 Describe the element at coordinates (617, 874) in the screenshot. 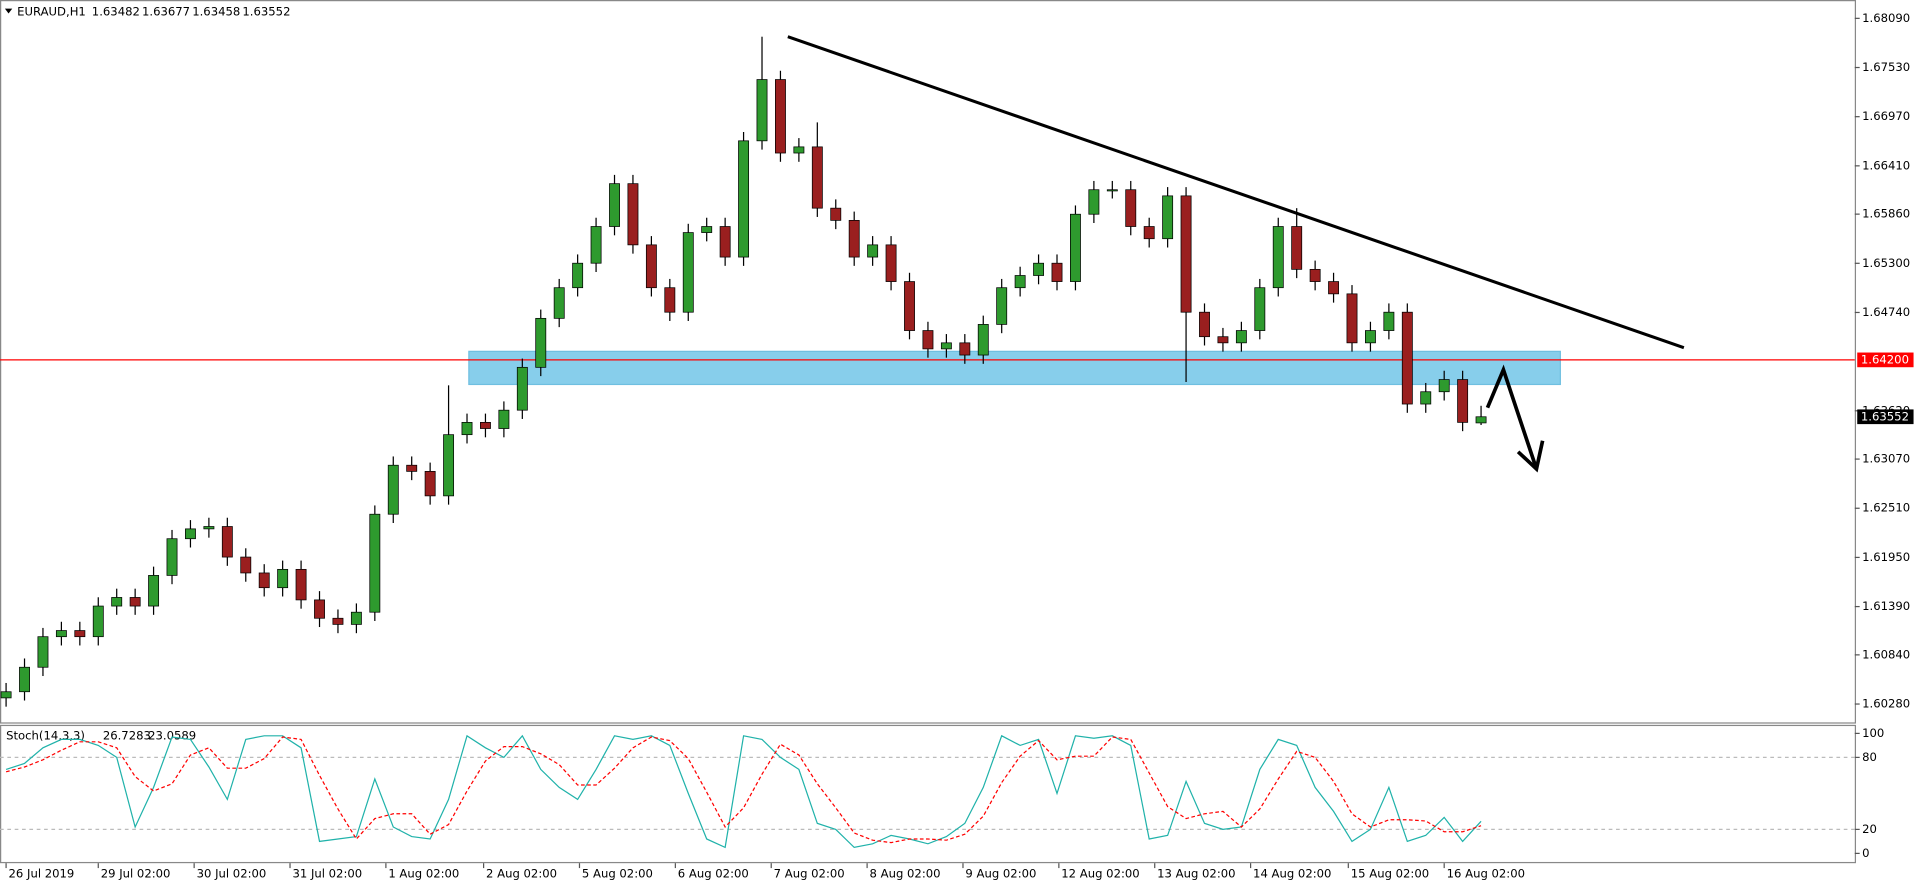

I see `x-tick-label: 5 Aug 02:00` at that location.